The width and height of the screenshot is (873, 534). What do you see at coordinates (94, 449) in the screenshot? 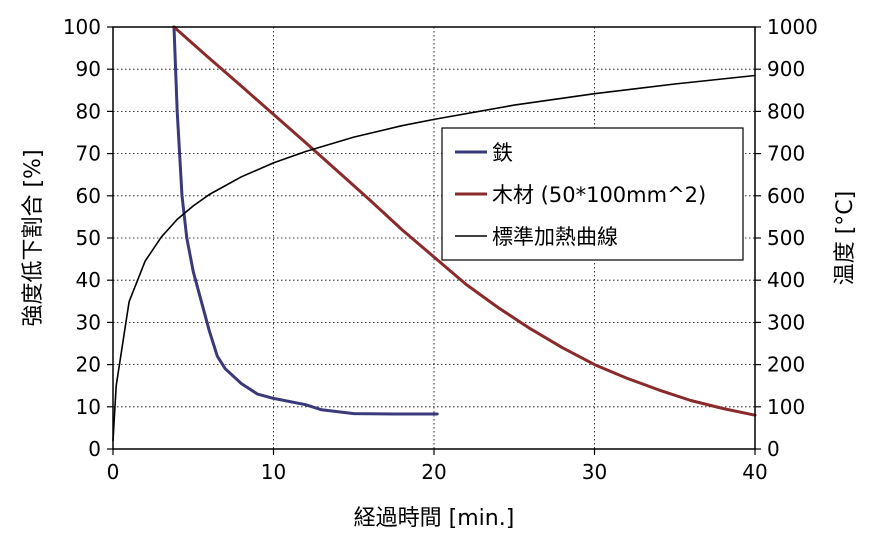
I see `y-left-tick-label-0: 0` at bounding box center [94, 449].